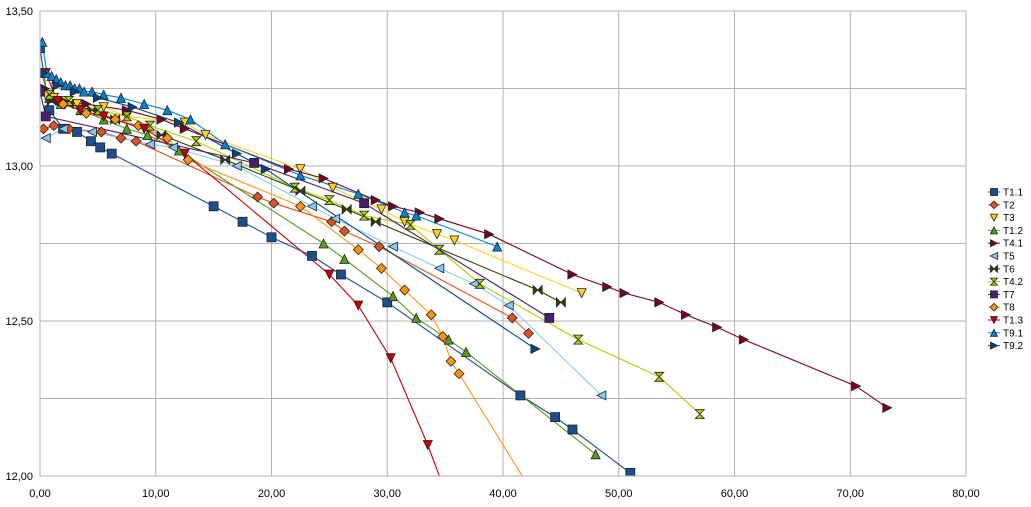 This screenshot has width=1031, height=507. Describe the element at coordinates (993, 256) in the screenshot. I see `legend-marker-t5` at that location.